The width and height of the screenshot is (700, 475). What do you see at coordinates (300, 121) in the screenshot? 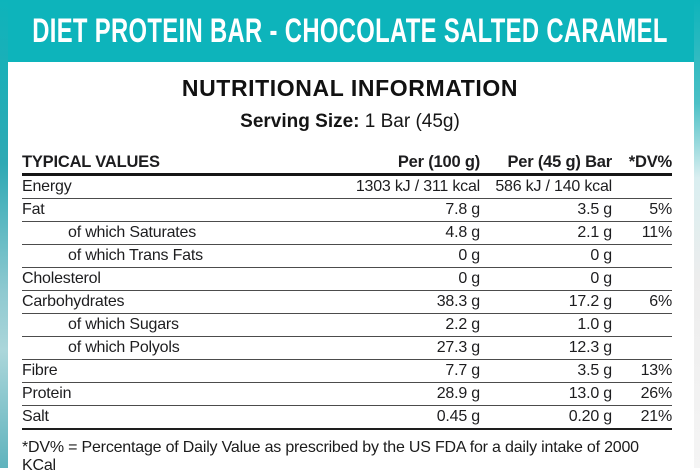
I see `serving-size-label: Serving Size:` at bounding box center [300, 121].